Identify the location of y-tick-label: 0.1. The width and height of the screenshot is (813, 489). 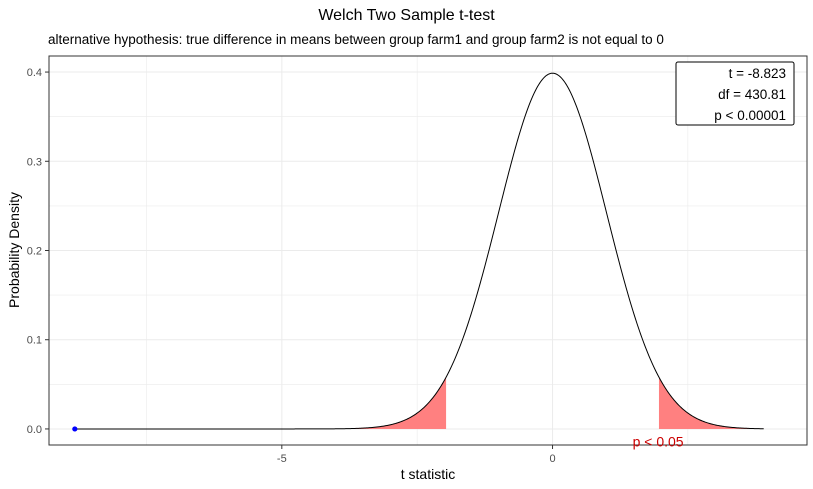
(34, 341).